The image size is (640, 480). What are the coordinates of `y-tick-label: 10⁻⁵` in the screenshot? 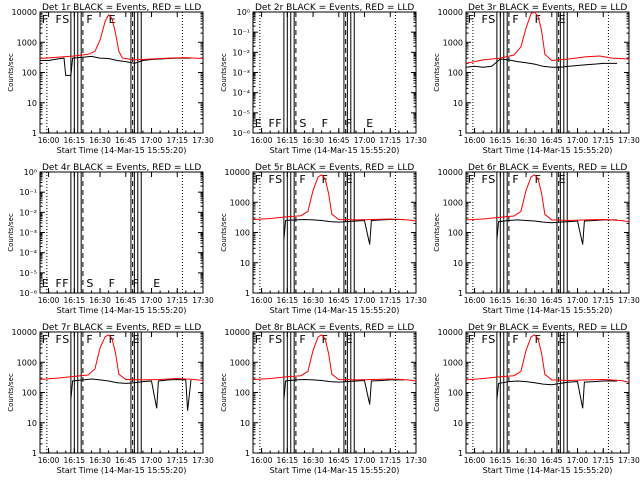 It's located at (28, 273).